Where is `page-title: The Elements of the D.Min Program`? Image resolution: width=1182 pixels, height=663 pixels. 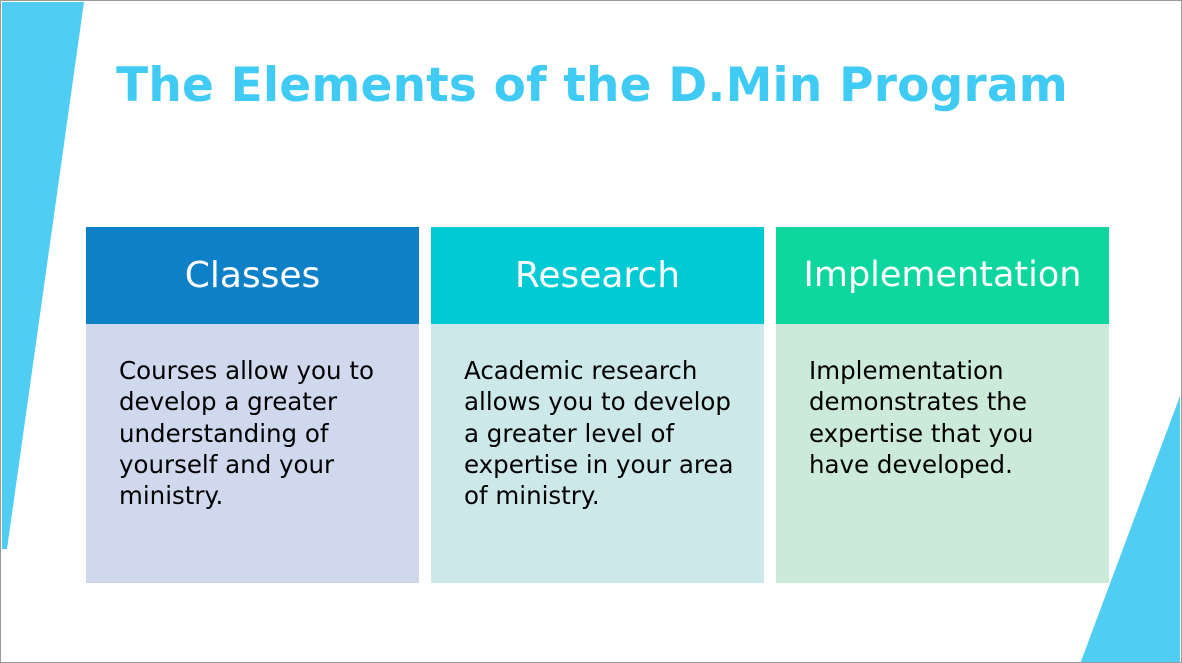 page-title: The Elements of the D.Min Program is located at coordinates (592, 85).